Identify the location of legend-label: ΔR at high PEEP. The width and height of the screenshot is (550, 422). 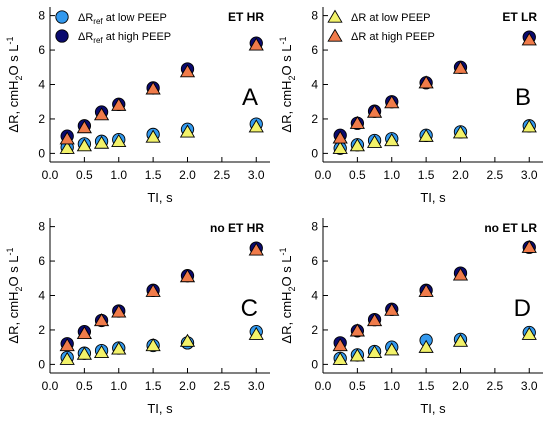
(393, 37).